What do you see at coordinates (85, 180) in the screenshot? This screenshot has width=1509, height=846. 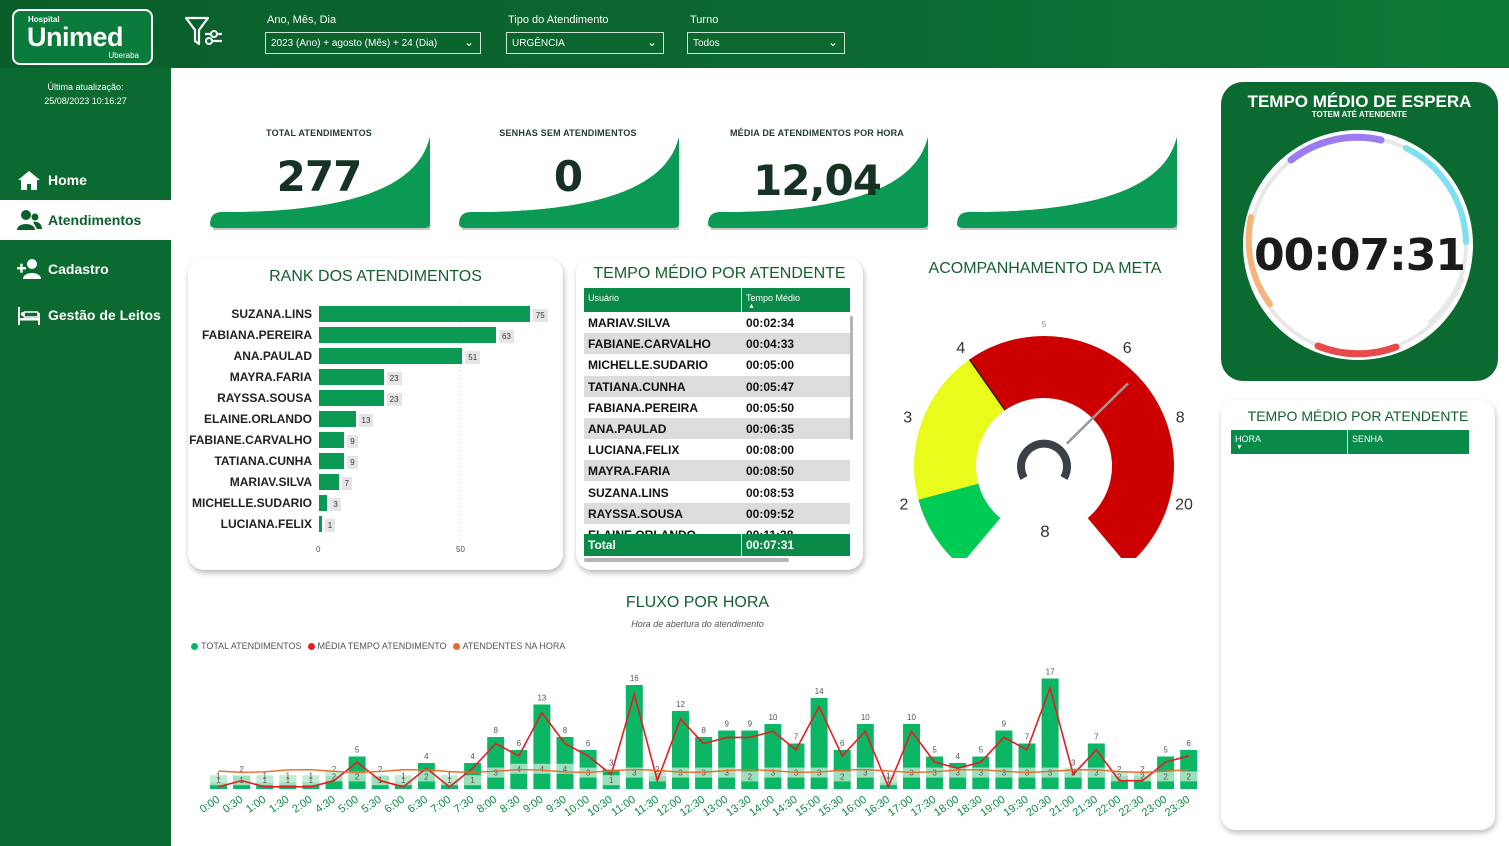 I see `sidebar-item-home: Home` at bounding box center [85, 180].